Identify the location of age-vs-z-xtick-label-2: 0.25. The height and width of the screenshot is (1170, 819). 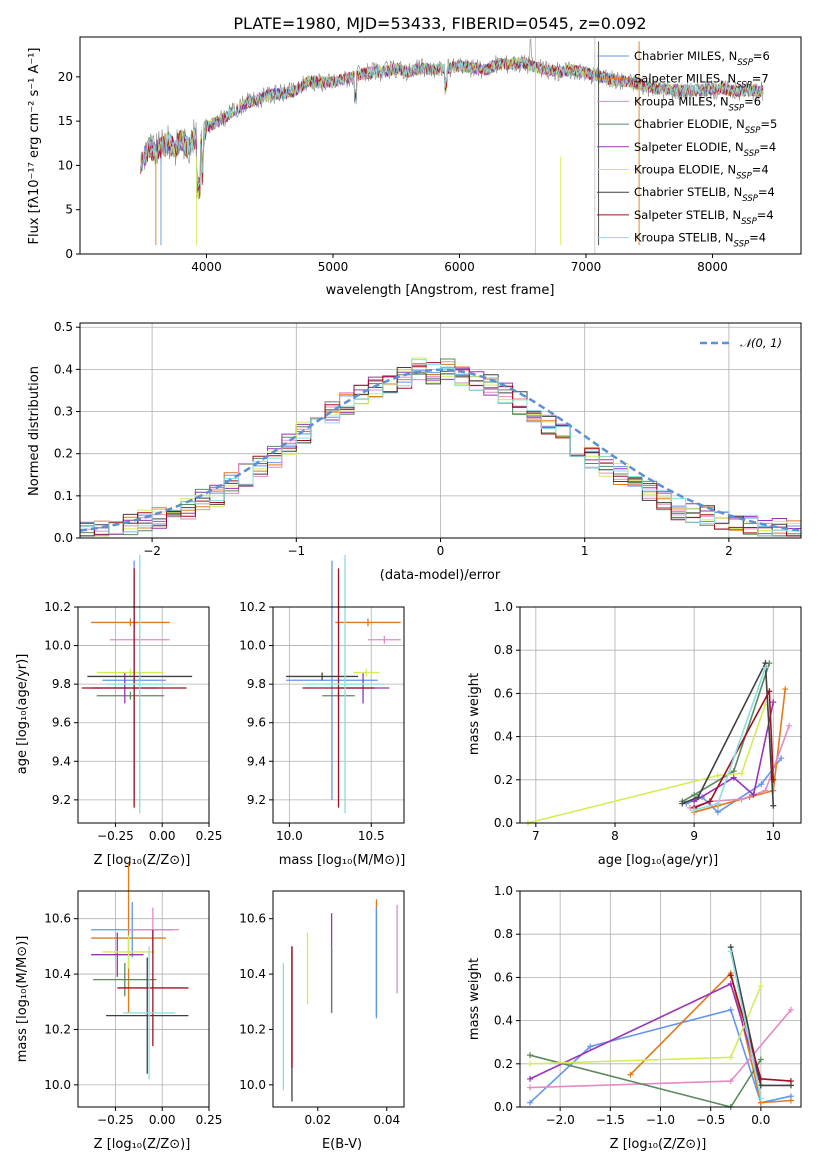
(209, 836).